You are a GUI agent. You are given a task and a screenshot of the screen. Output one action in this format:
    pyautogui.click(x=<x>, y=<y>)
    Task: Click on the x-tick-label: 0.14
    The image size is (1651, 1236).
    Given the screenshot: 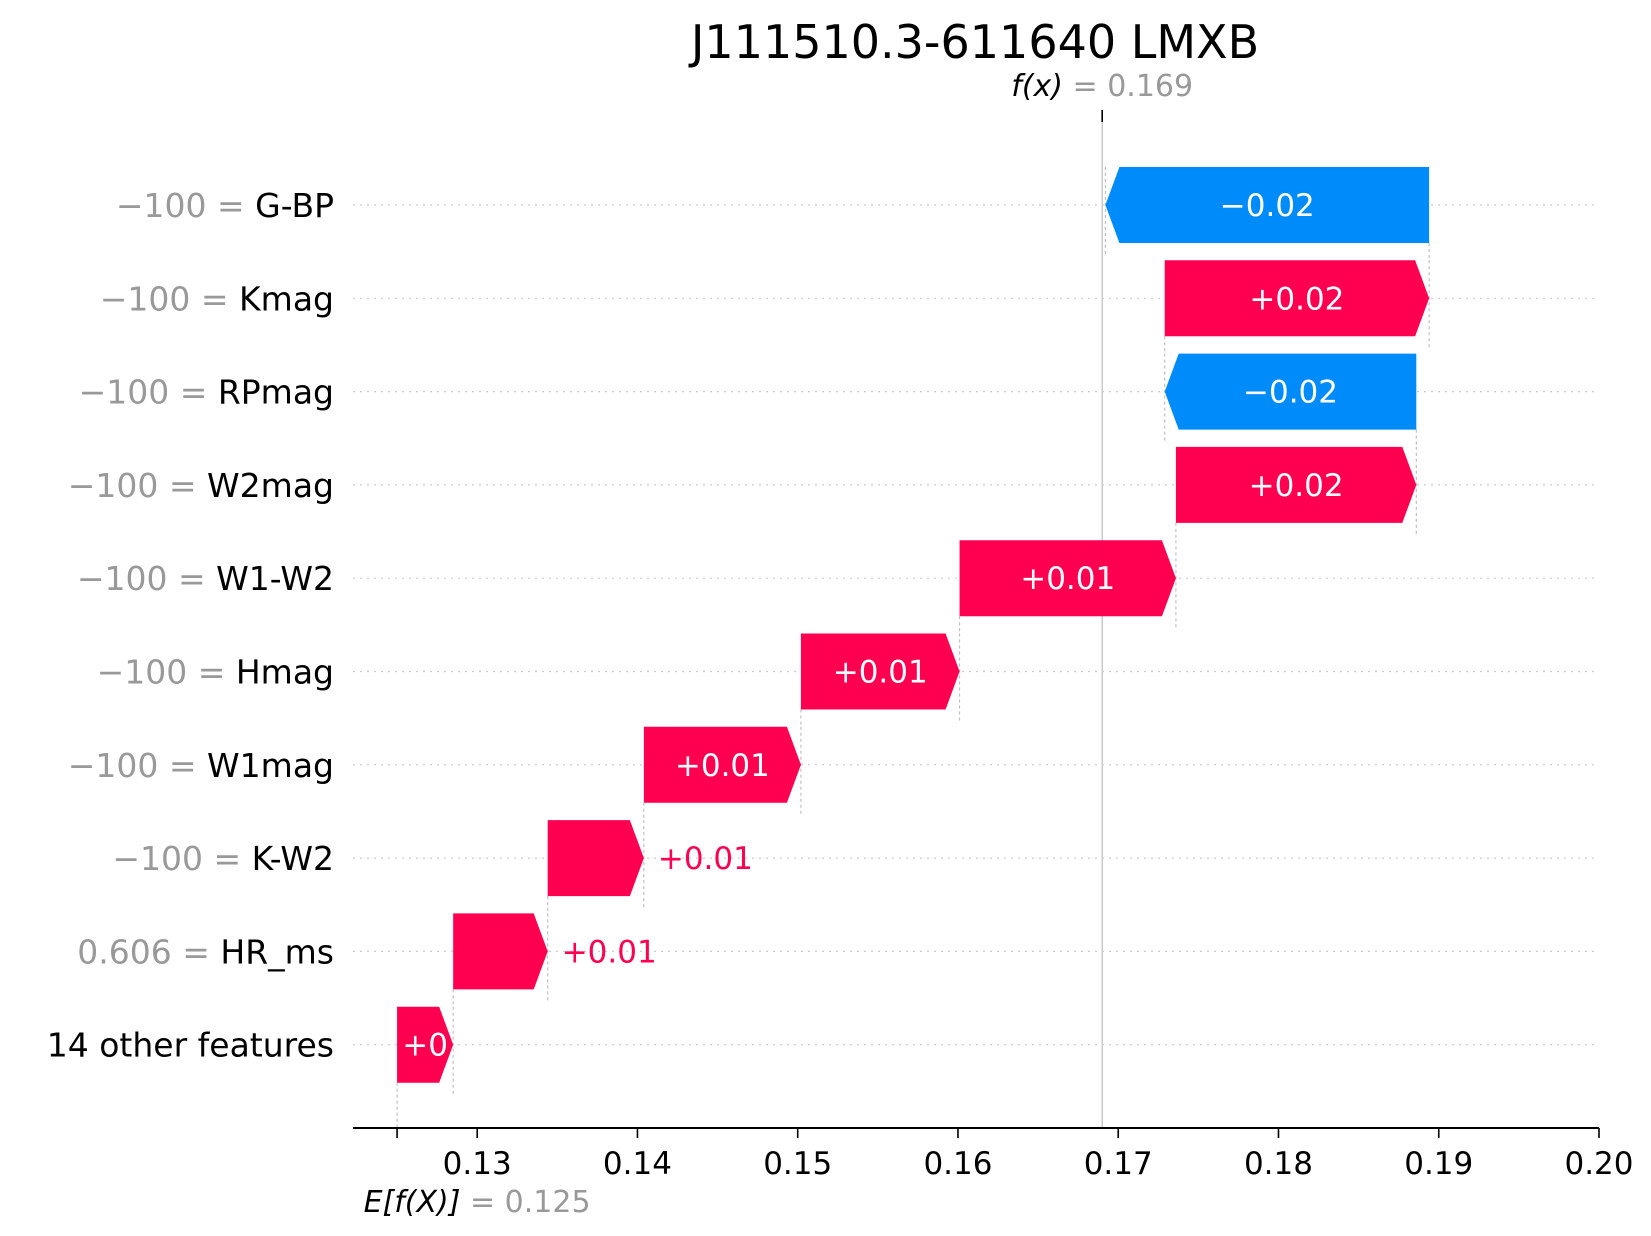 What is the action you would take?
    pyautogui.click(x=637, y=1164)
    